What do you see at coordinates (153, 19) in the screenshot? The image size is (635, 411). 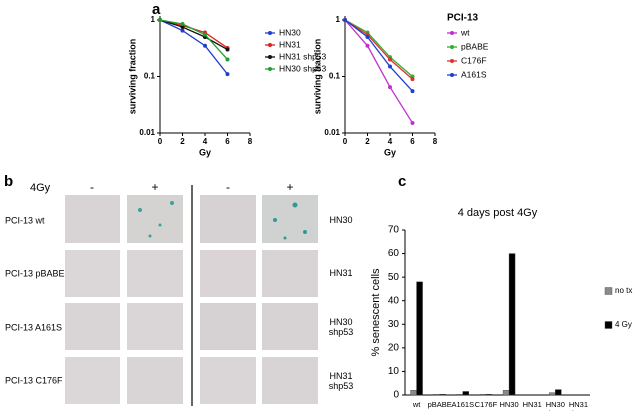 I see `y-tick-label: 1` at bounding box center [153, 19].